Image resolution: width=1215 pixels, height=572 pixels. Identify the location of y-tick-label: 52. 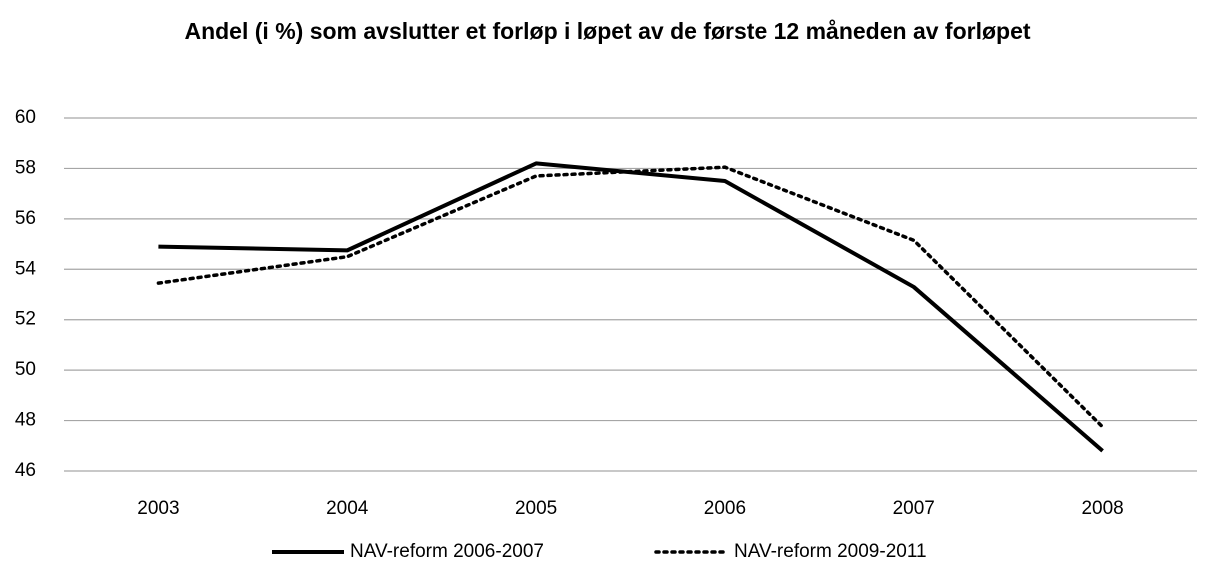
(25, 319).